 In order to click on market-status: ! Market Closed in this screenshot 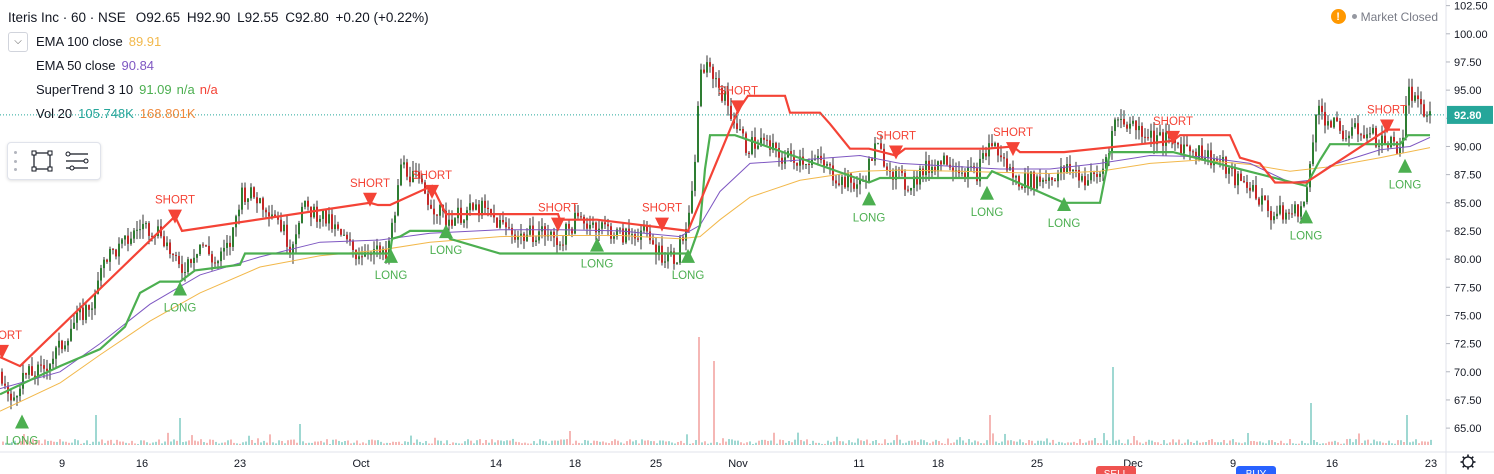, I will do `click(1384, 16)`.